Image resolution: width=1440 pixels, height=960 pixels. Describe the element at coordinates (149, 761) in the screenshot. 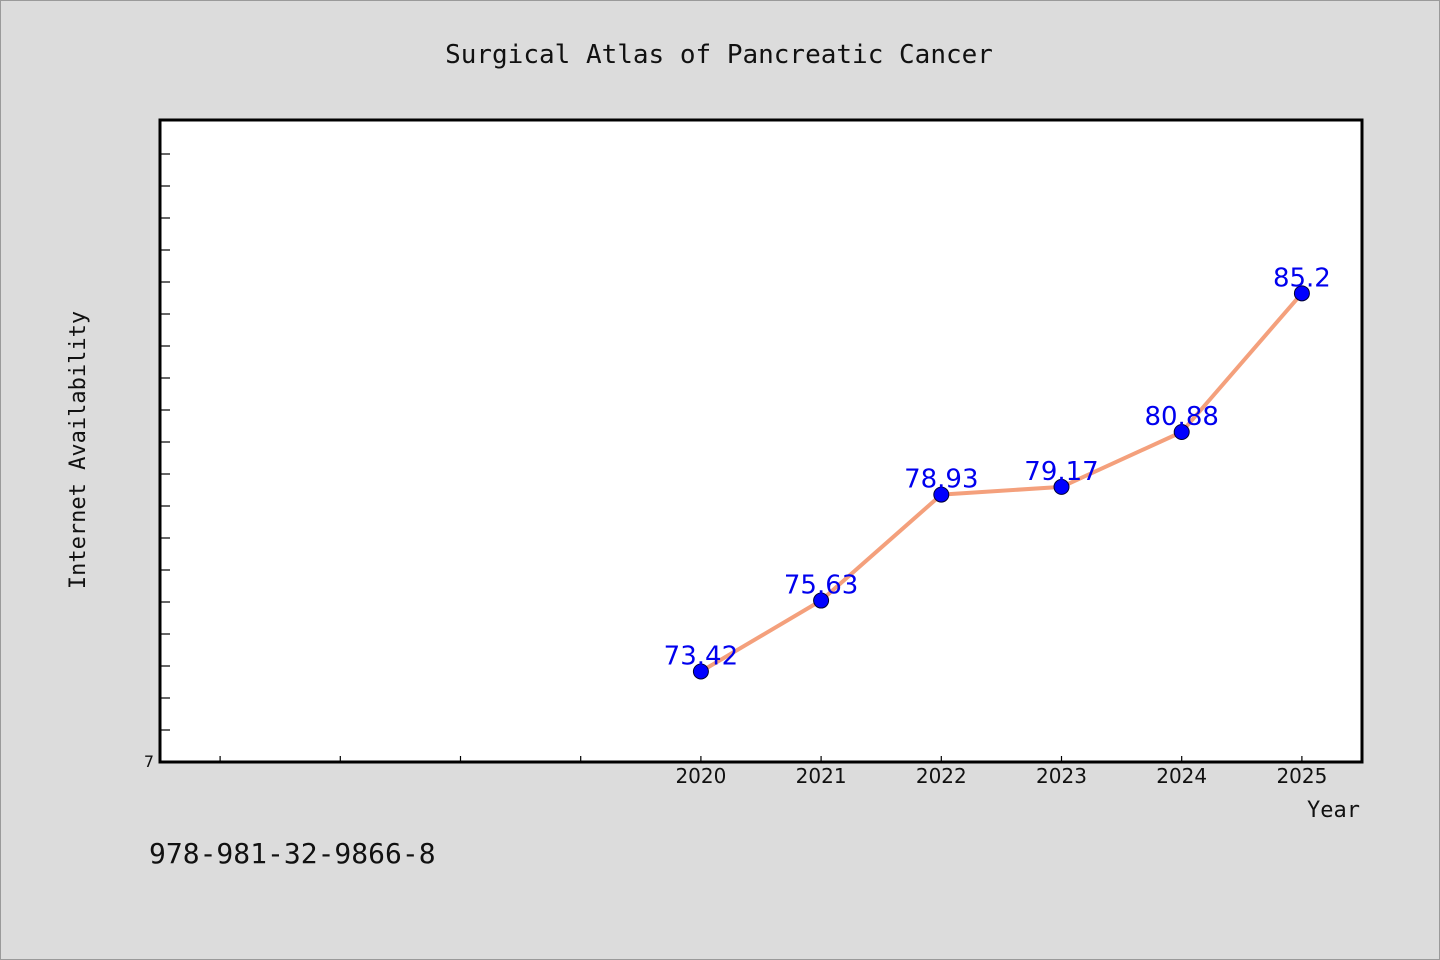

I see `y-tick-label: 7` at that location.